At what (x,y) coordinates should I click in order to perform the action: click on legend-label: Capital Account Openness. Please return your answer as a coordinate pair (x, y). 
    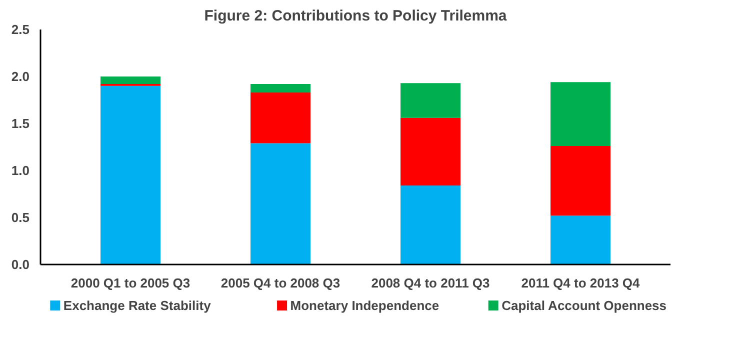
    Looking at the image, I should click on (584, 305).